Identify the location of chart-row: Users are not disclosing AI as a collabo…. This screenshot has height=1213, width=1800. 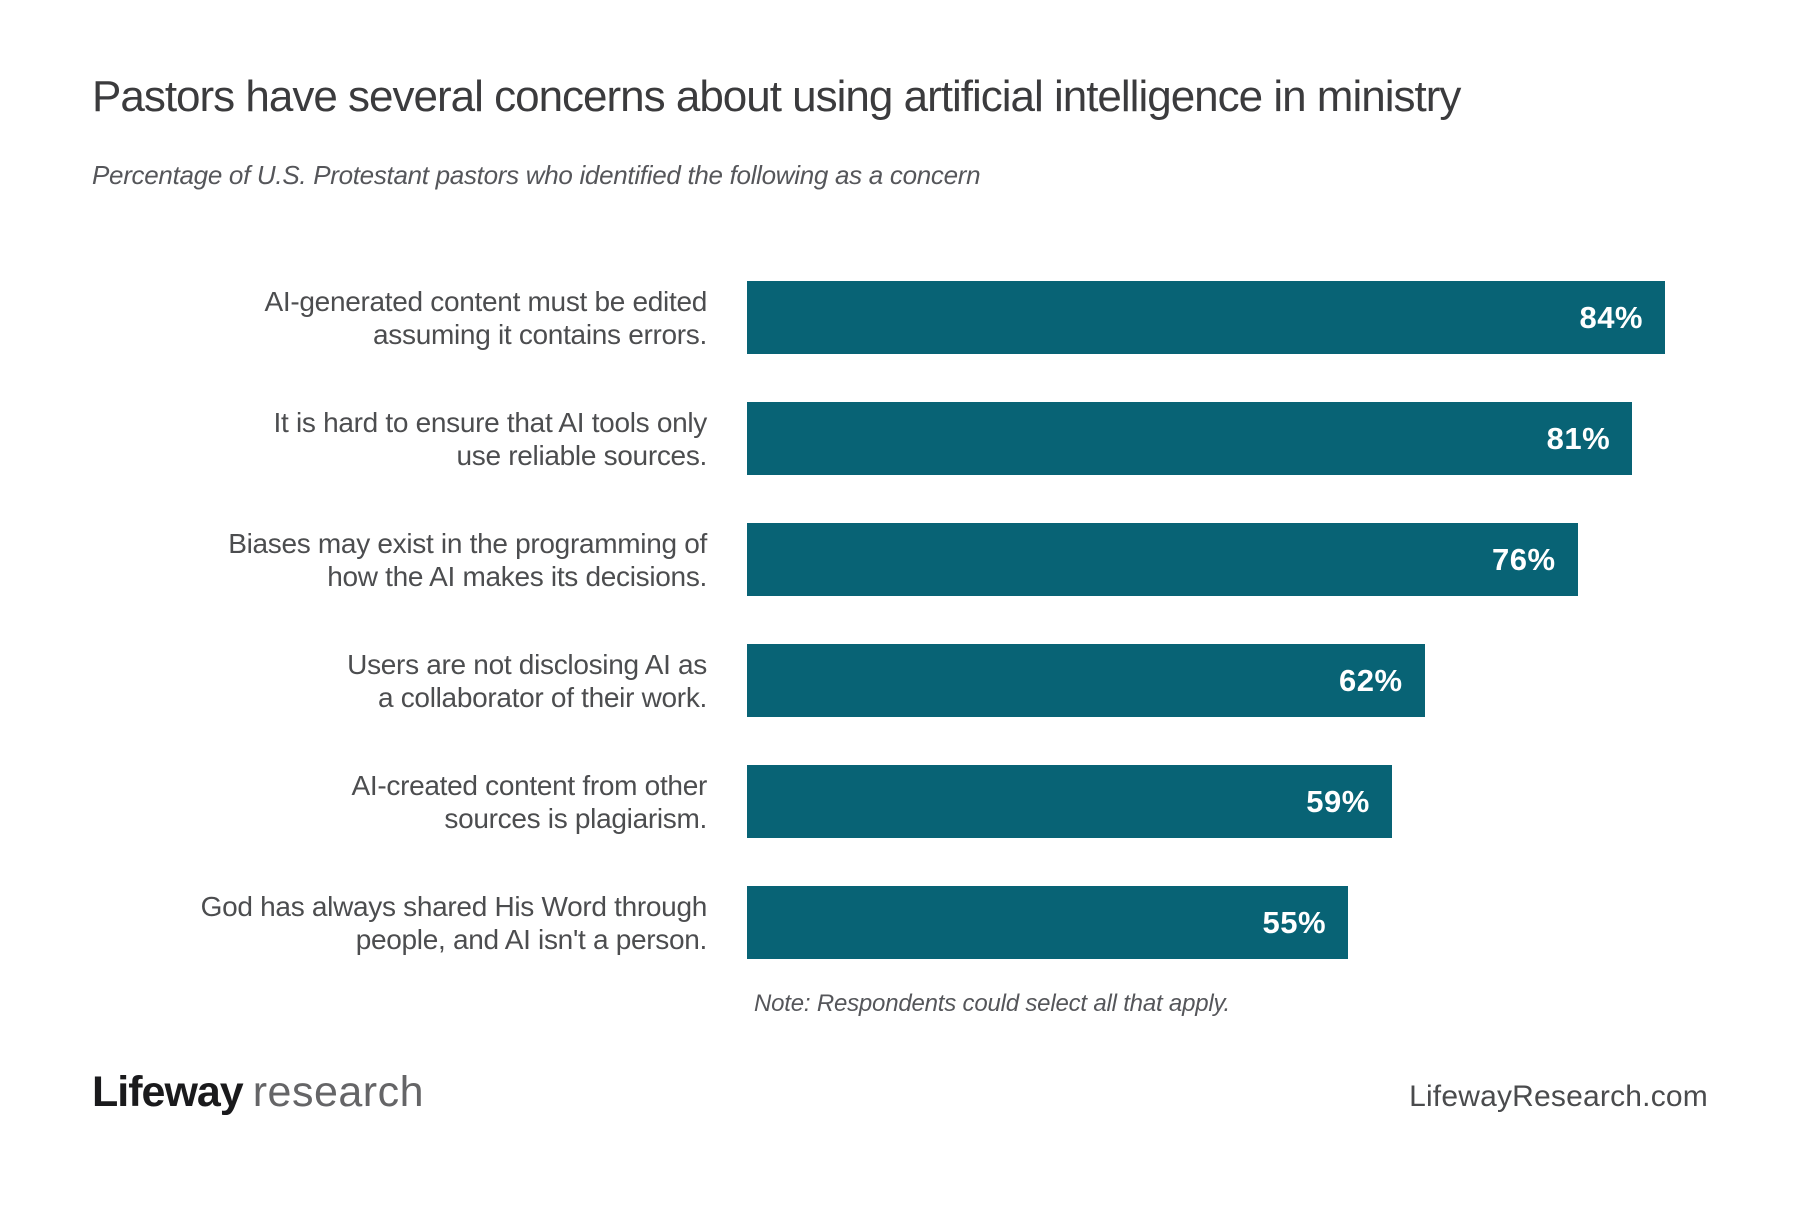
(902, 680).